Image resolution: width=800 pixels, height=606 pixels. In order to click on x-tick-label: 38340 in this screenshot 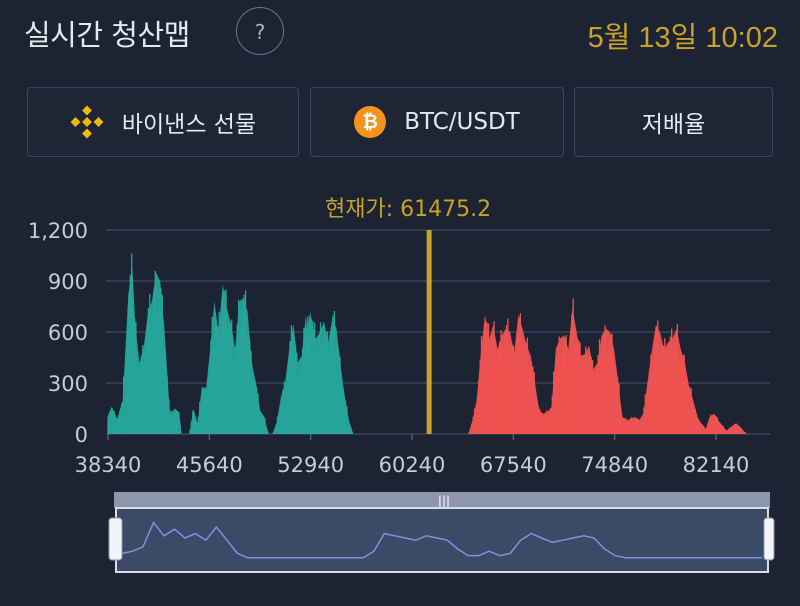, I will do `click(108, 465)`.